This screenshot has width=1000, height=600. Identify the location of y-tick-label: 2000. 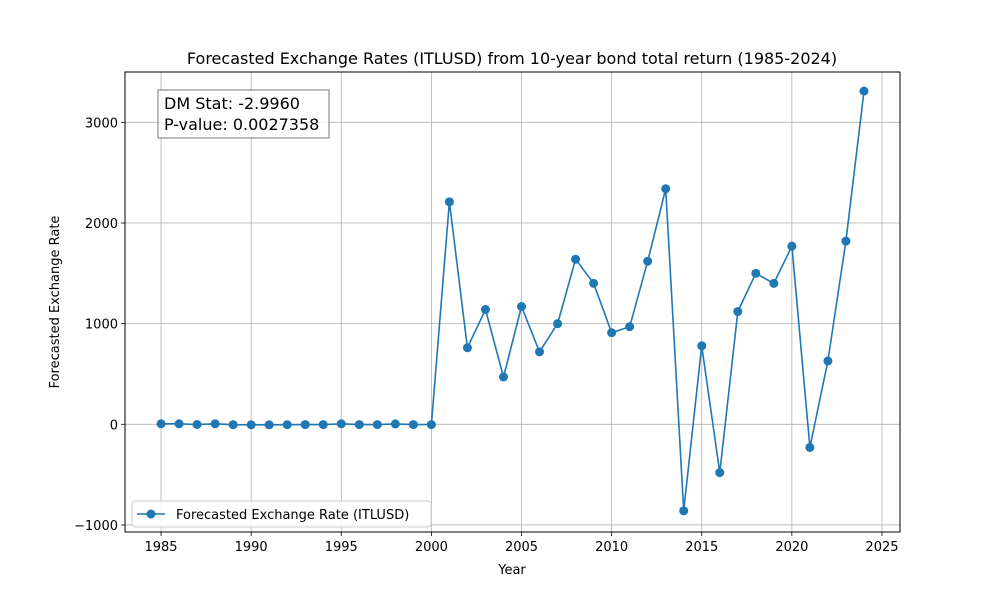
(101, 224).